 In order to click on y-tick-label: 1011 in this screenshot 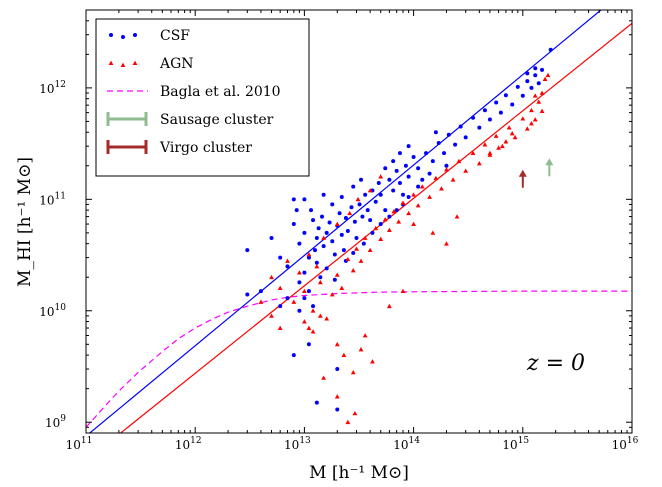, I will do `click(52, 199)`.